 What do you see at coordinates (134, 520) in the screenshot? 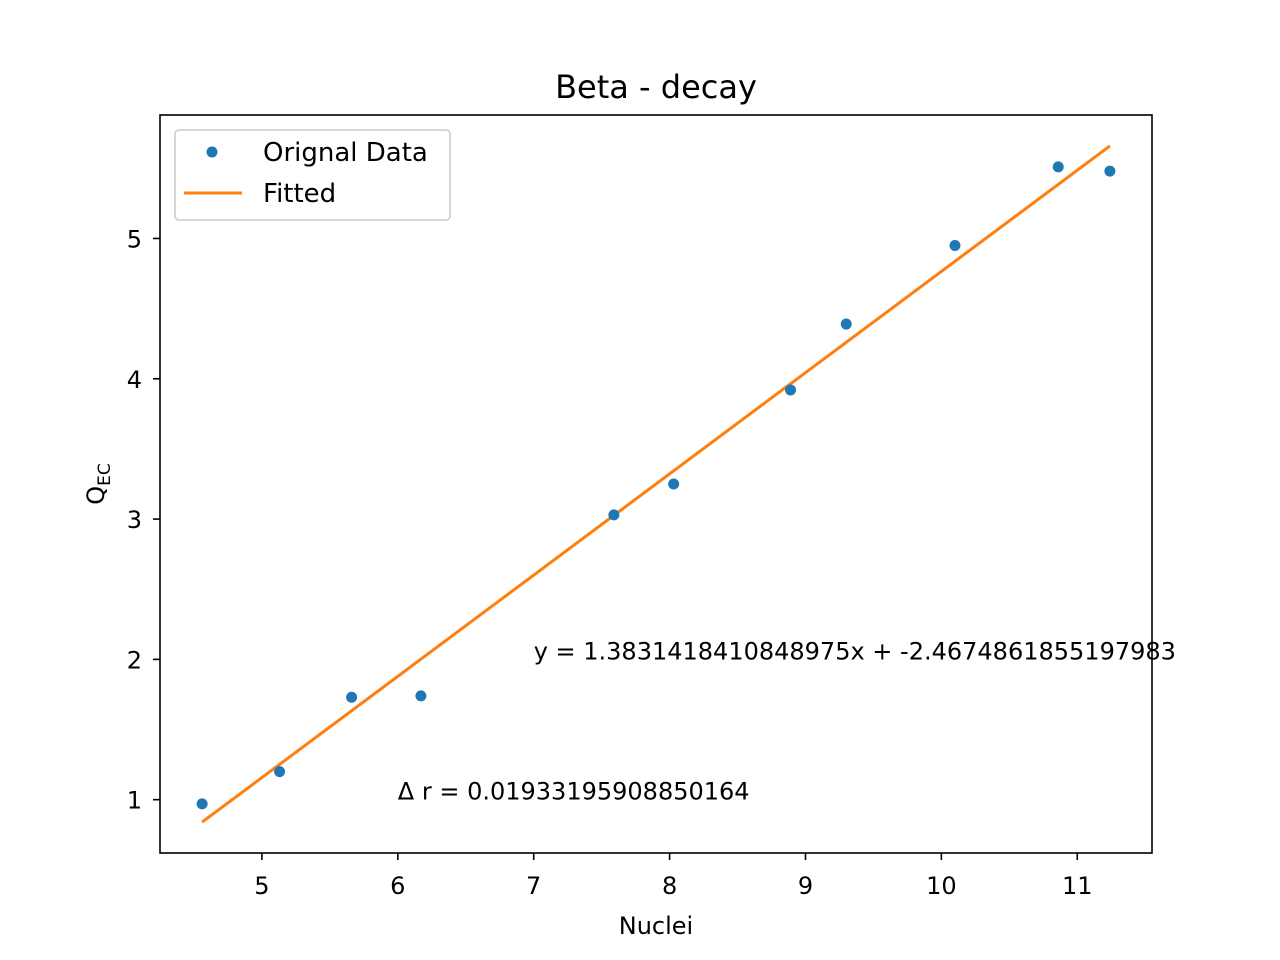
I see `y-tick-label: 3` at bounding box center [134, 520].